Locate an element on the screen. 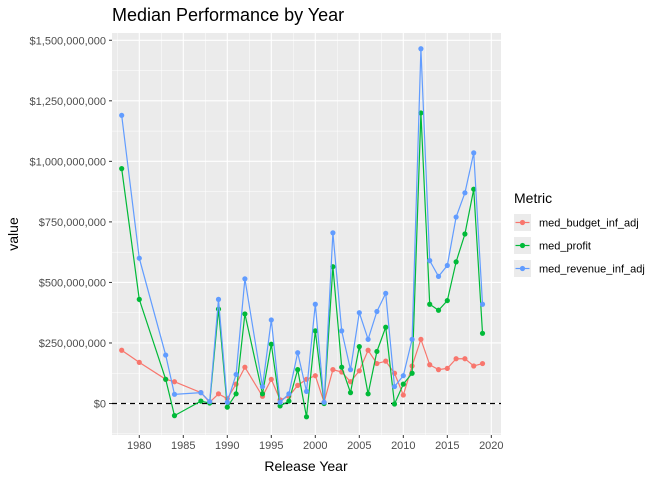 Image resolution: width=672 pixels, height=480 pixels. x-tick-label: 2005 is located at coordinates (359, 446).